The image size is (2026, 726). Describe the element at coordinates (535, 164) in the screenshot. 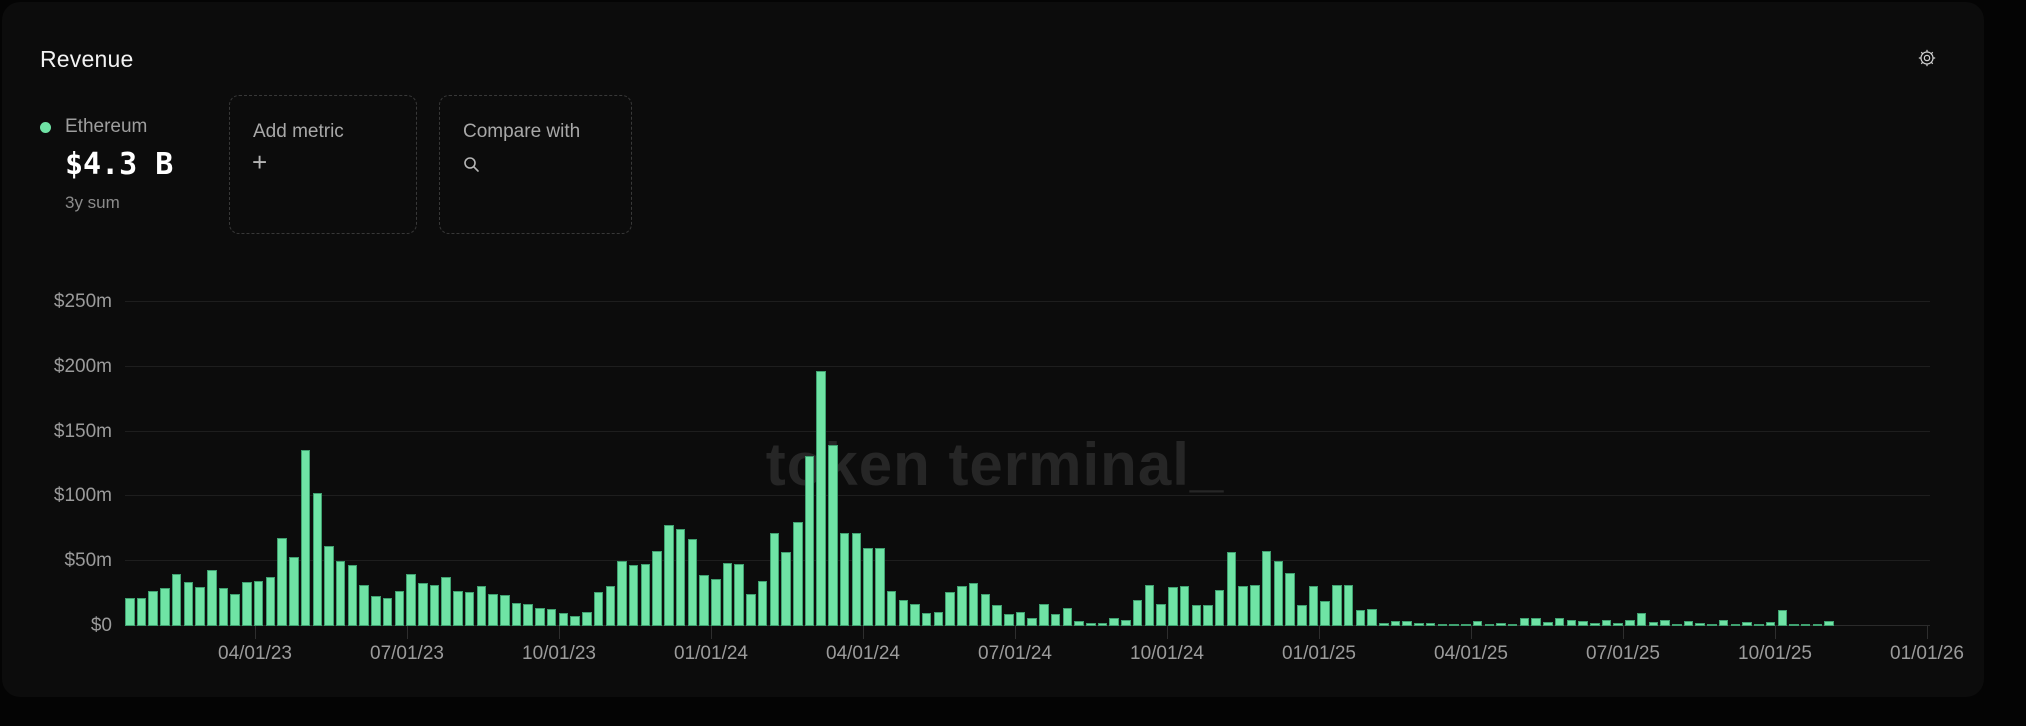

I see `compare-with-button: Compare with` at that location.